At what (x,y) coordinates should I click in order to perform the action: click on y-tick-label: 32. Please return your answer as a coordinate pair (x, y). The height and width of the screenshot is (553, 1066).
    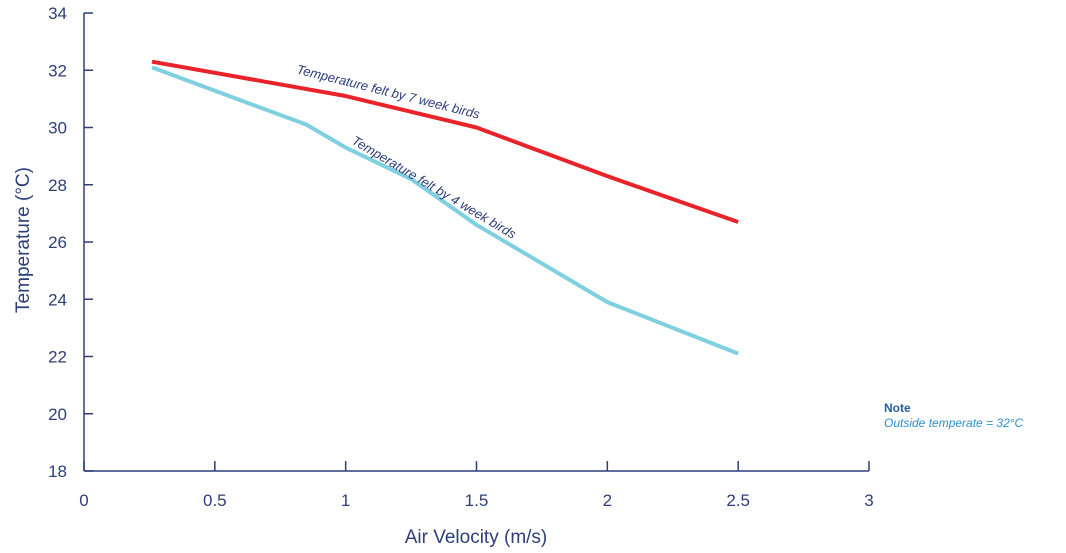
    Looking at the image, I should click on (57, 70).